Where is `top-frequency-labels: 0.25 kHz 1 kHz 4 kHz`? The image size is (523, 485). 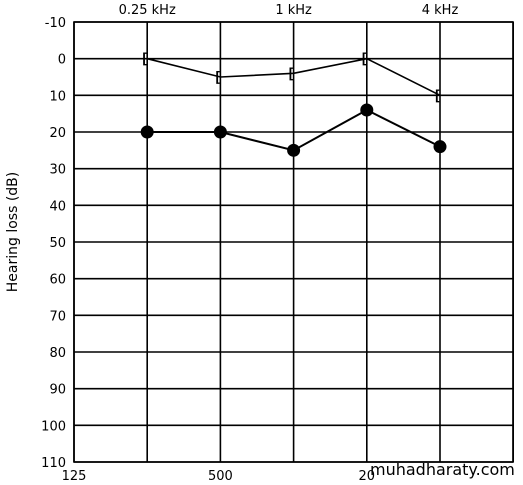
top-frequency-labels: 0.25 kHz 1 kHz 4 kHz is located at coordinates (289, 10).